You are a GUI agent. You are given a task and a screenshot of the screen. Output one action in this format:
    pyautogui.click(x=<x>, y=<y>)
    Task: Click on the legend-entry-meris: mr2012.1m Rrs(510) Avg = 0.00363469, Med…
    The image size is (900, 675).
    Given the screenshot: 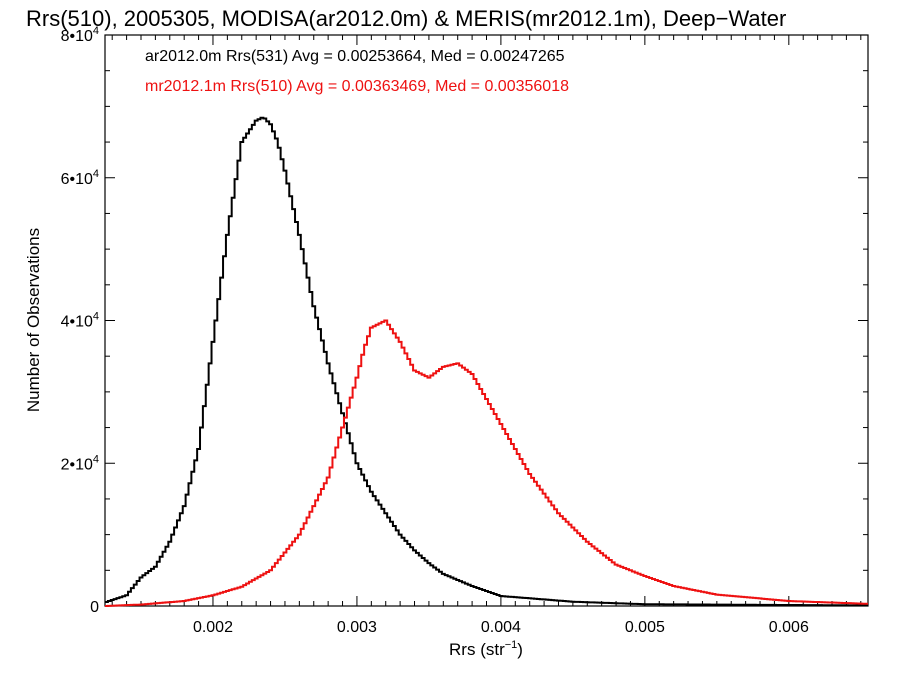 What is the action you would take?
    pyautogui.click(x=357, y=86)
    